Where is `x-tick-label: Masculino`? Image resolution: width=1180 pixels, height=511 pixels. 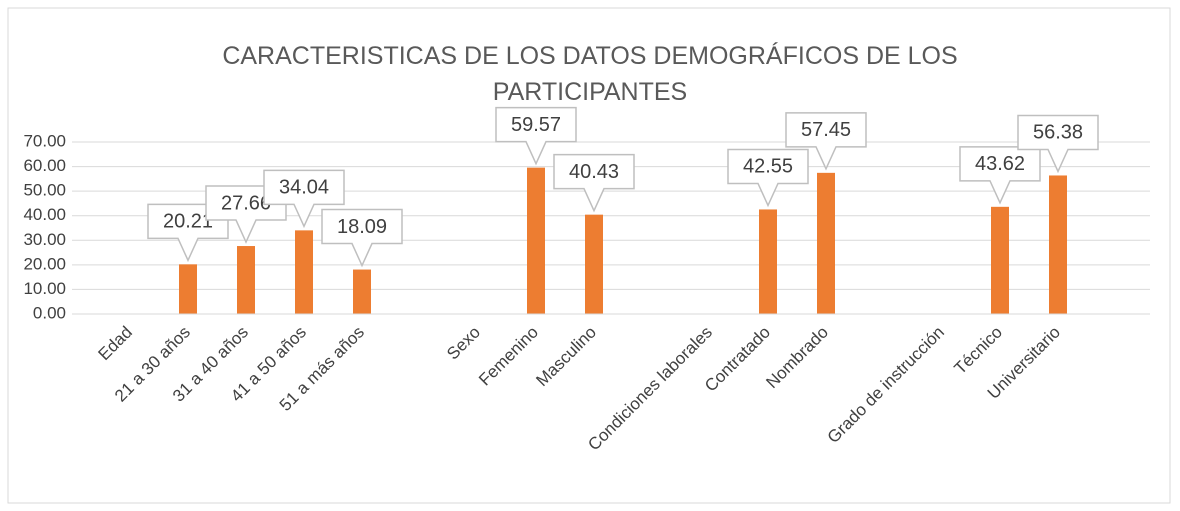 x-tick-label: Masculino is located at coordinates (566, 357).